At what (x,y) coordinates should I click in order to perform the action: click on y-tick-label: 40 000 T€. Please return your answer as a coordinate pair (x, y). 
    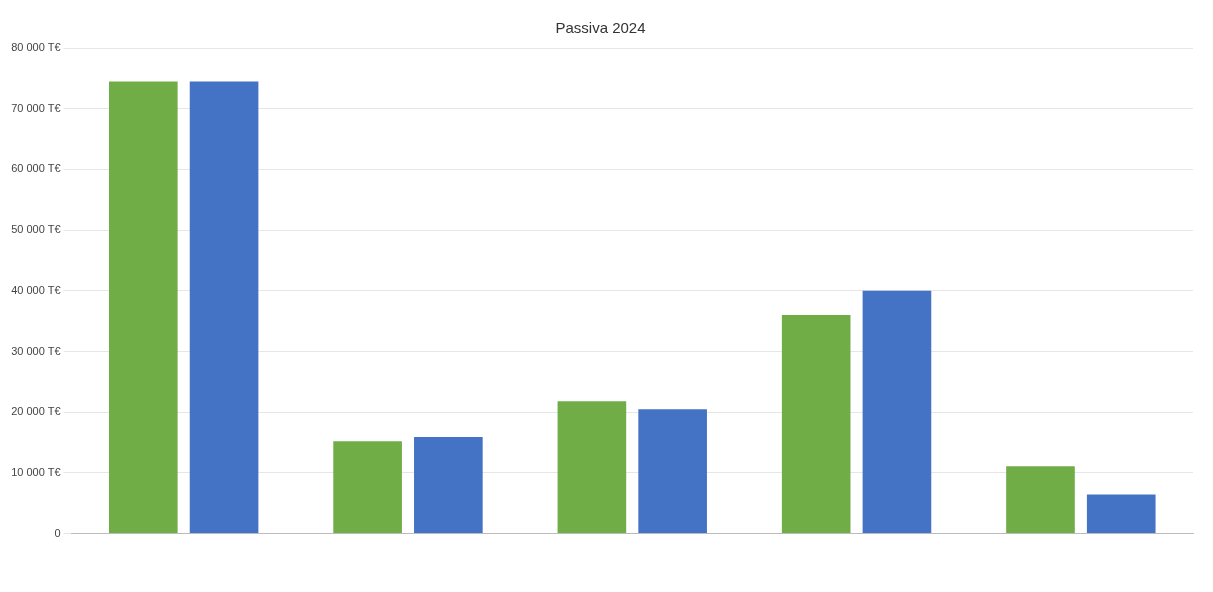
    Looking at the image, I should click on (36, 289).